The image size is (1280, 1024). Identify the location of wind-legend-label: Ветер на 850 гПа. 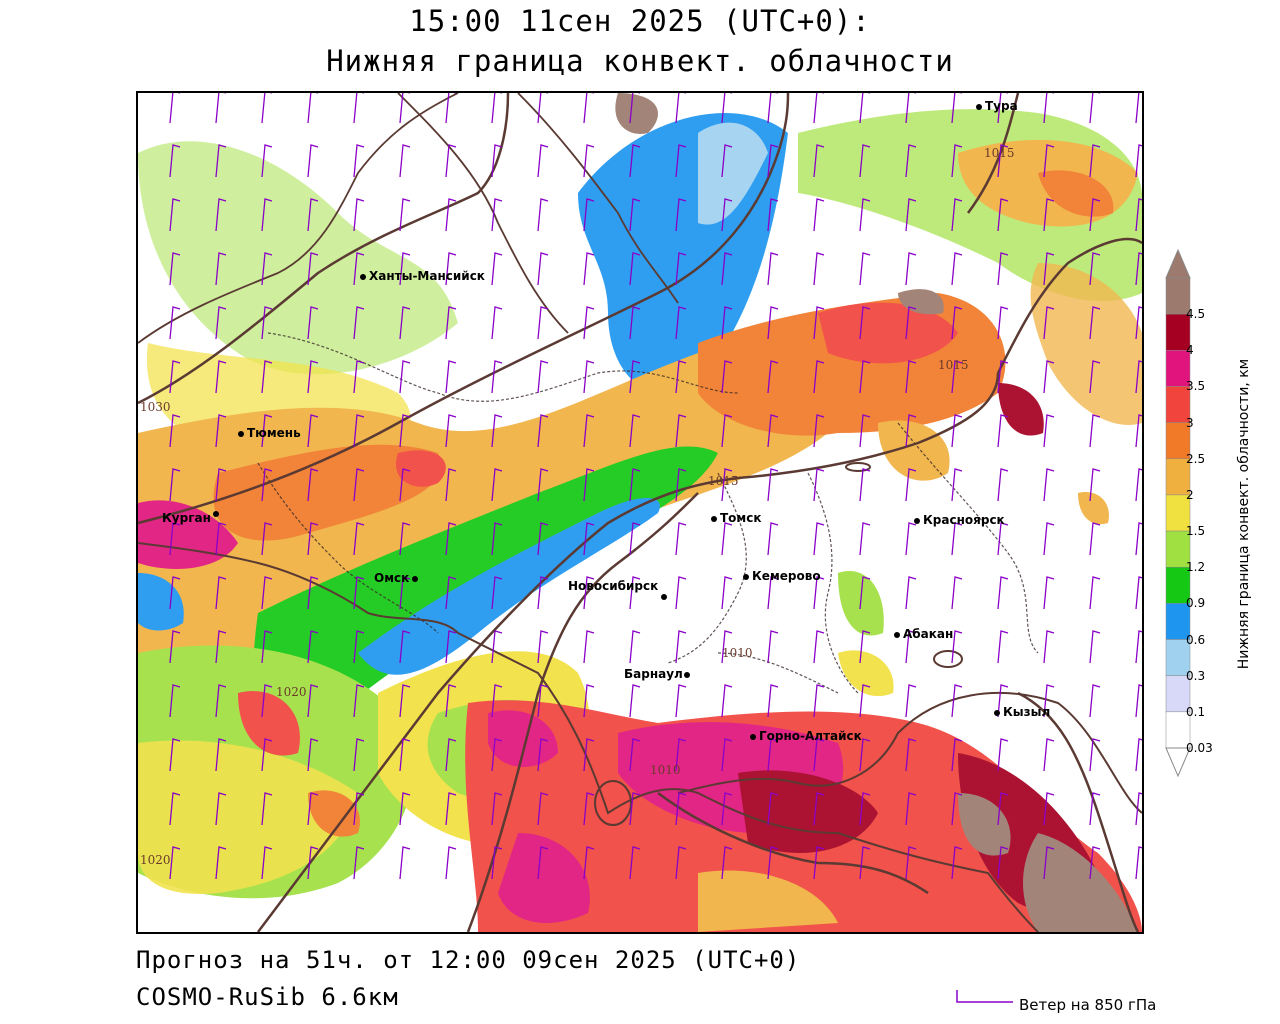
(1088, 1005).